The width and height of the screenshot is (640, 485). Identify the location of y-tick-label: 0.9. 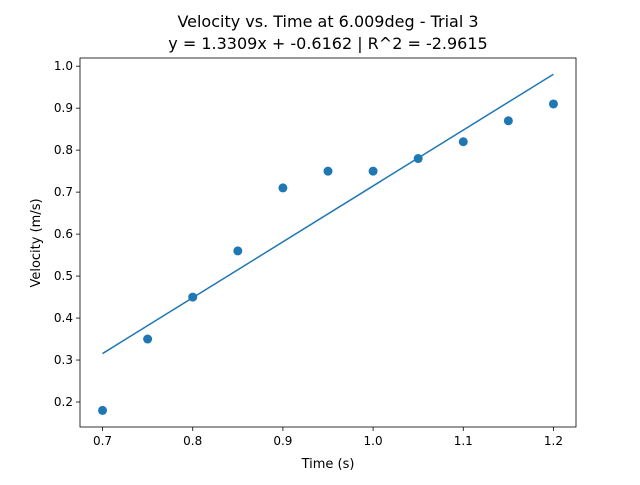
(63, 108).